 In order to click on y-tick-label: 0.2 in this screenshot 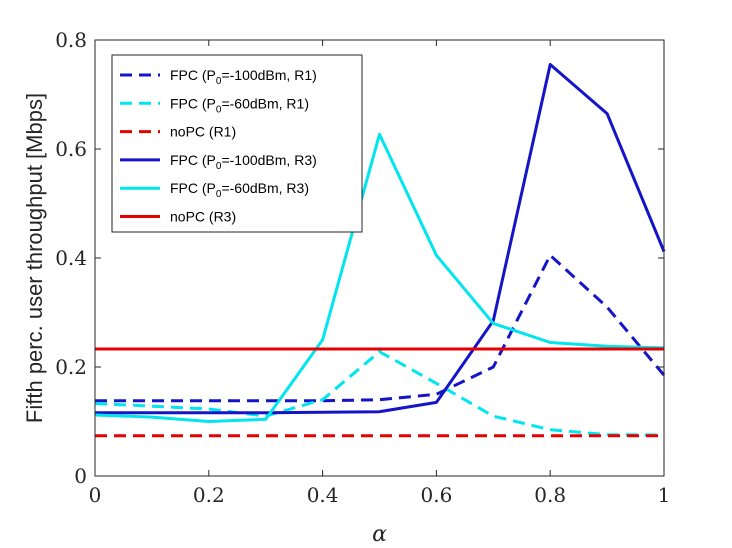, I will do `click(71, 367)`.